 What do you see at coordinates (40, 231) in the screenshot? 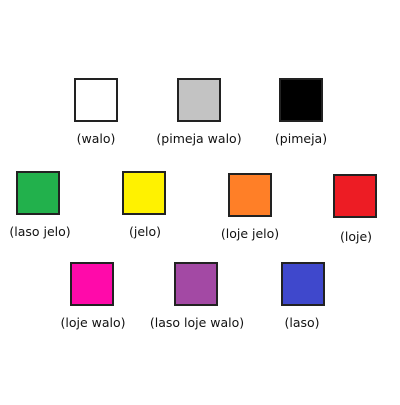
I see `swatch-label-laso-jelo: (laso jelo)` at bounding box center [40, 231].